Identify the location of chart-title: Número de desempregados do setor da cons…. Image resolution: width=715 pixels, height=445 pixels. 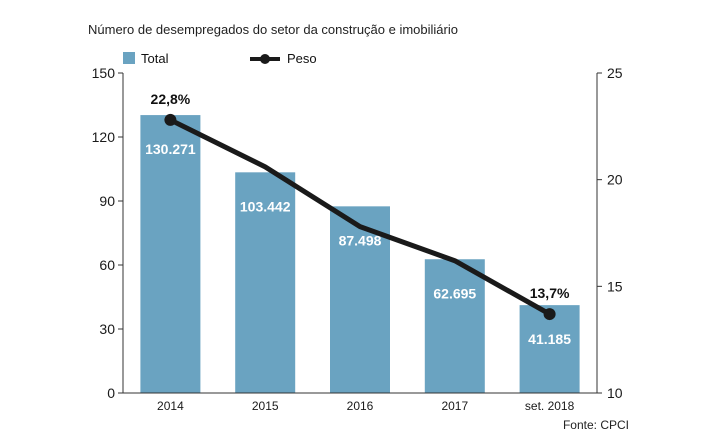
(273, 29).